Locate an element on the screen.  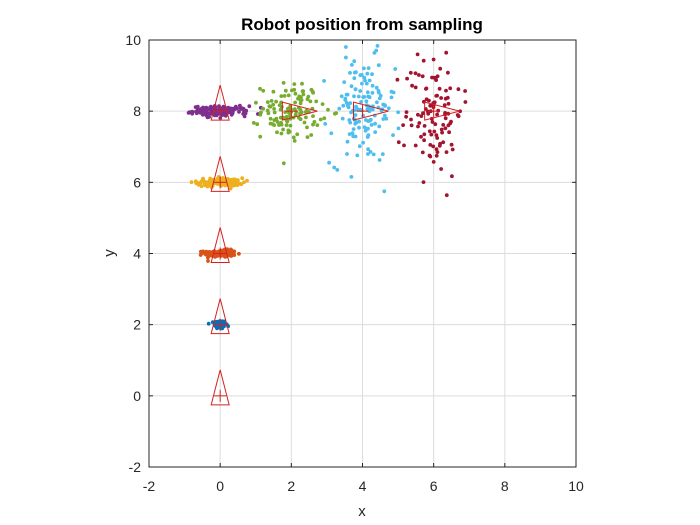
x-tick-label: 10 is located at coordinates (576, 486).